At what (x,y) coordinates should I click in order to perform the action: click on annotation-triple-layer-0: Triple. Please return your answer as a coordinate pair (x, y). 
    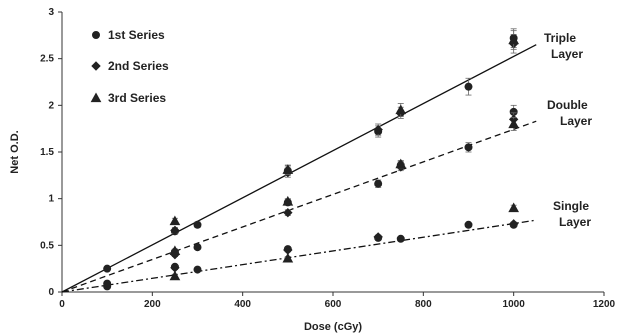
    Looking at the image, I should click on (560, 38).